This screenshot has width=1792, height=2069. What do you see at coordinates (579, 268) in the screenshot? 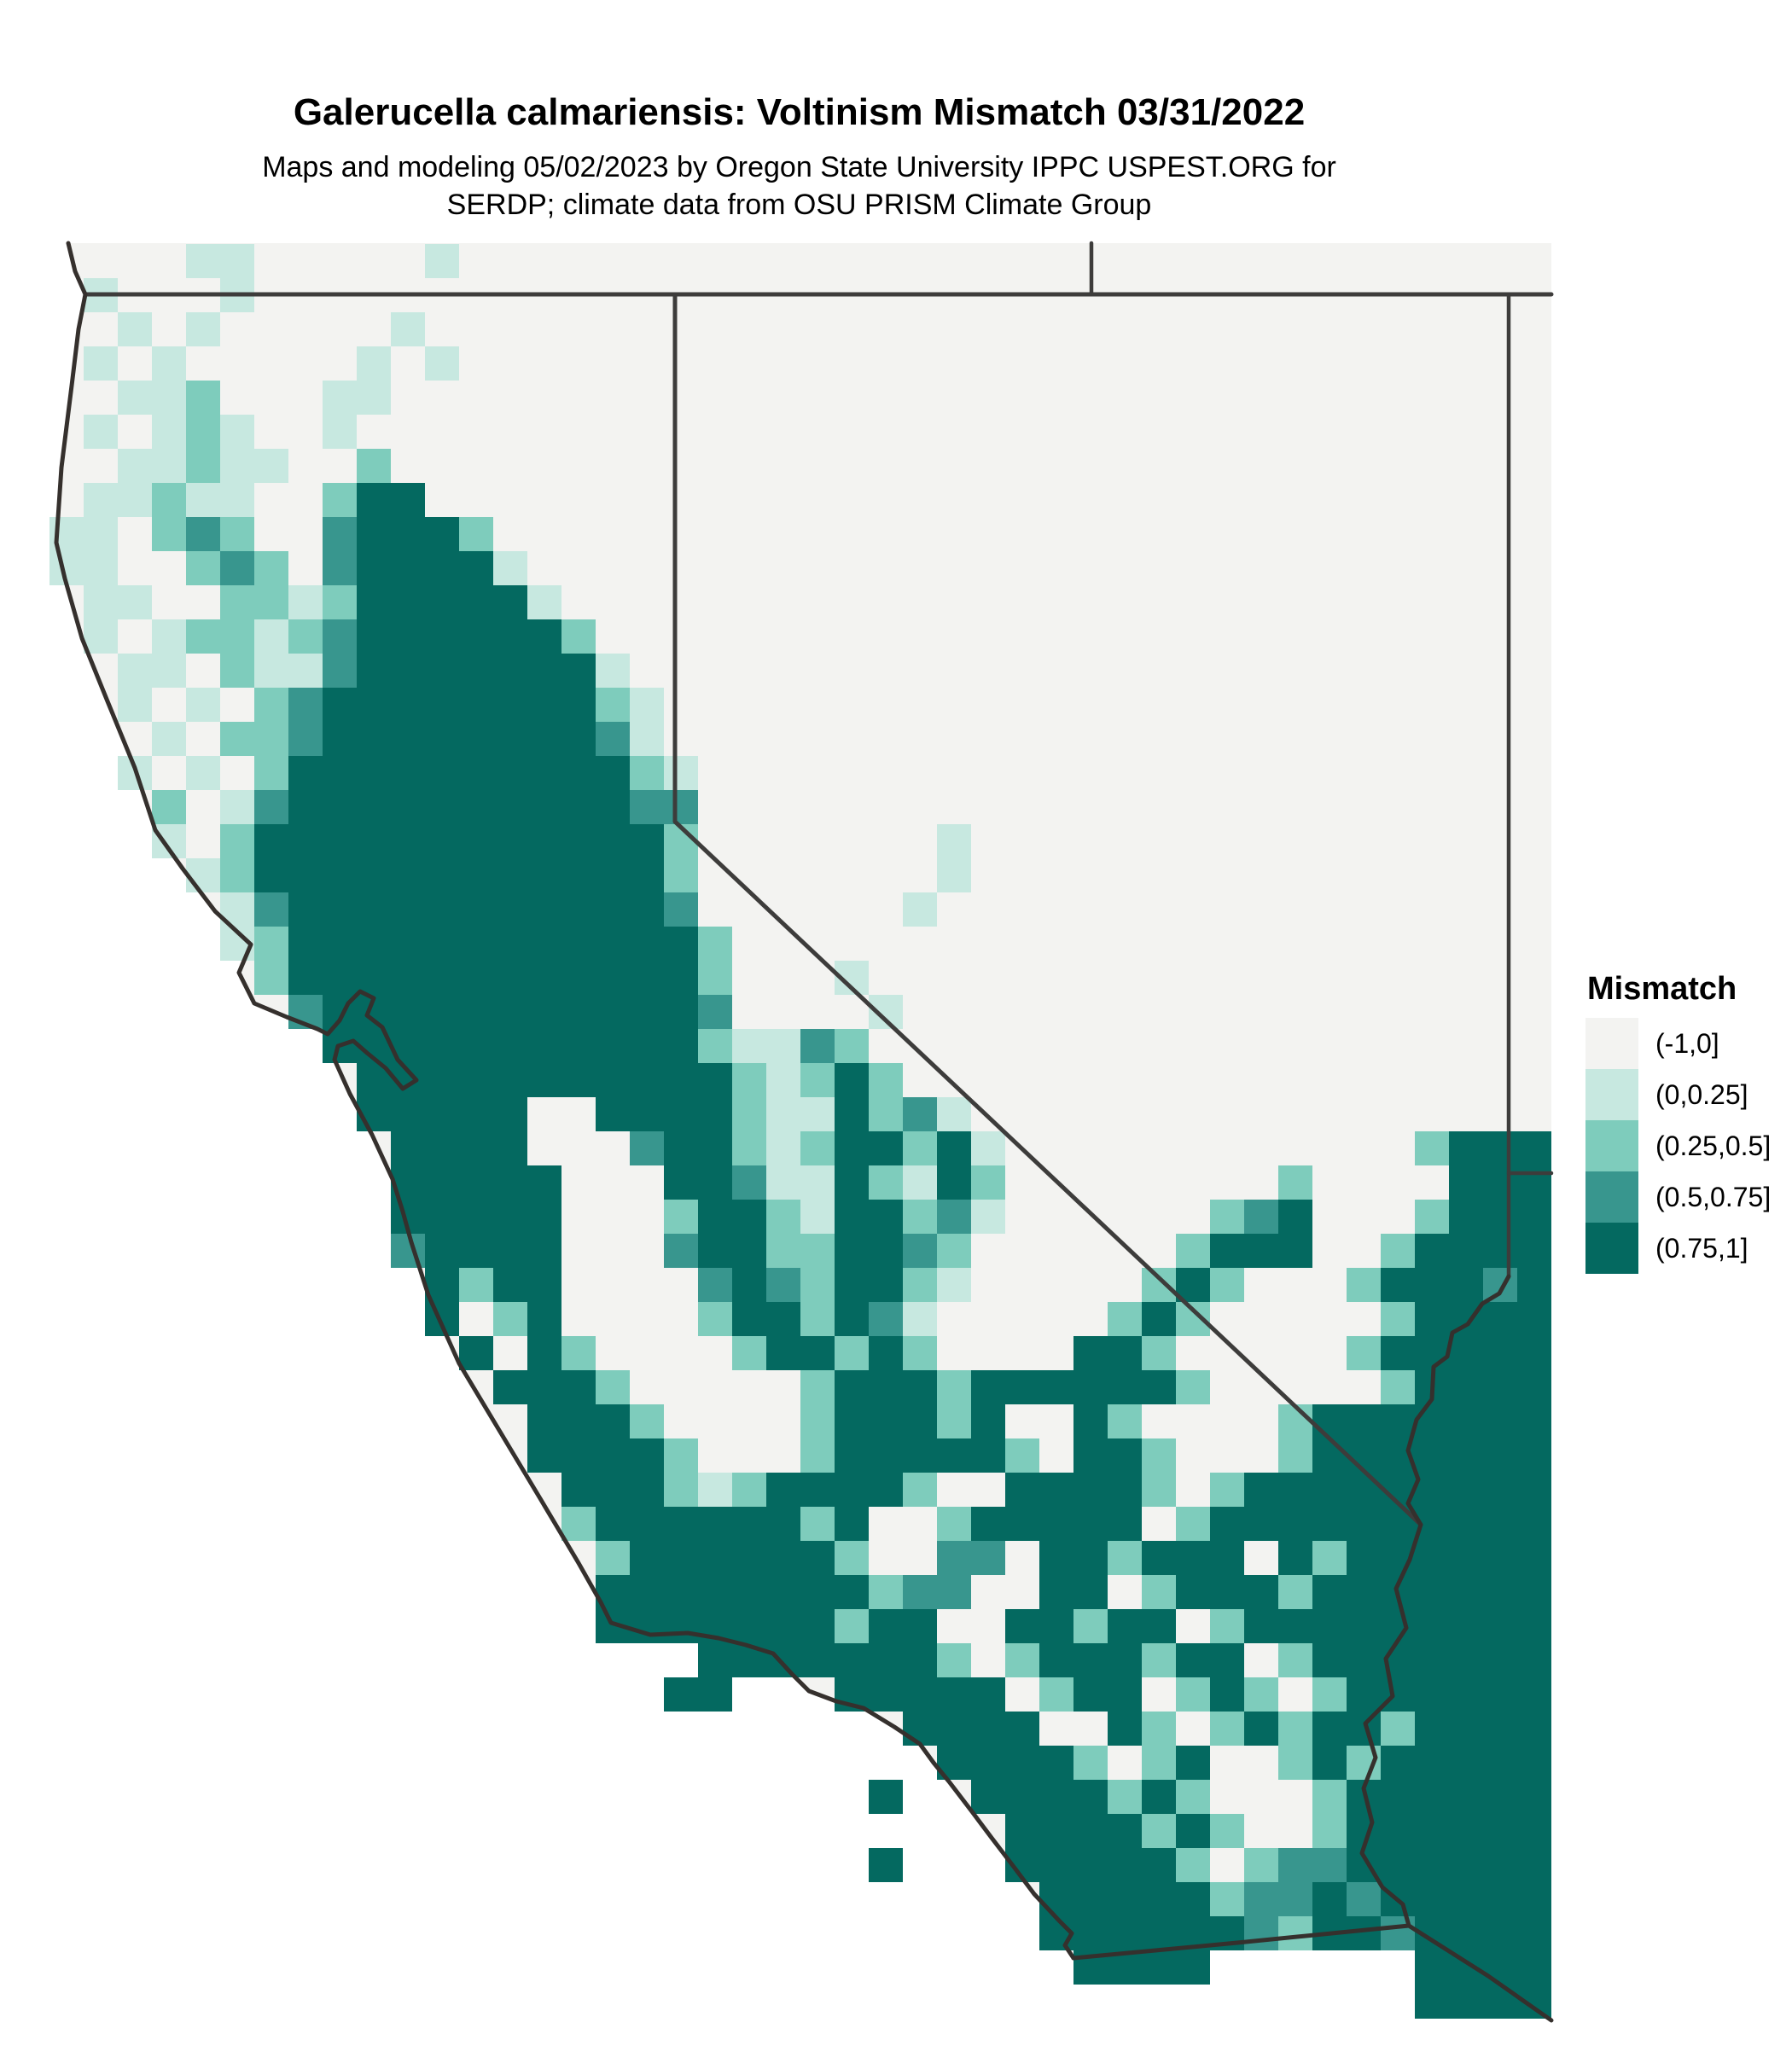
I see `state-fill-oregon` at bounding box center [579, 268].